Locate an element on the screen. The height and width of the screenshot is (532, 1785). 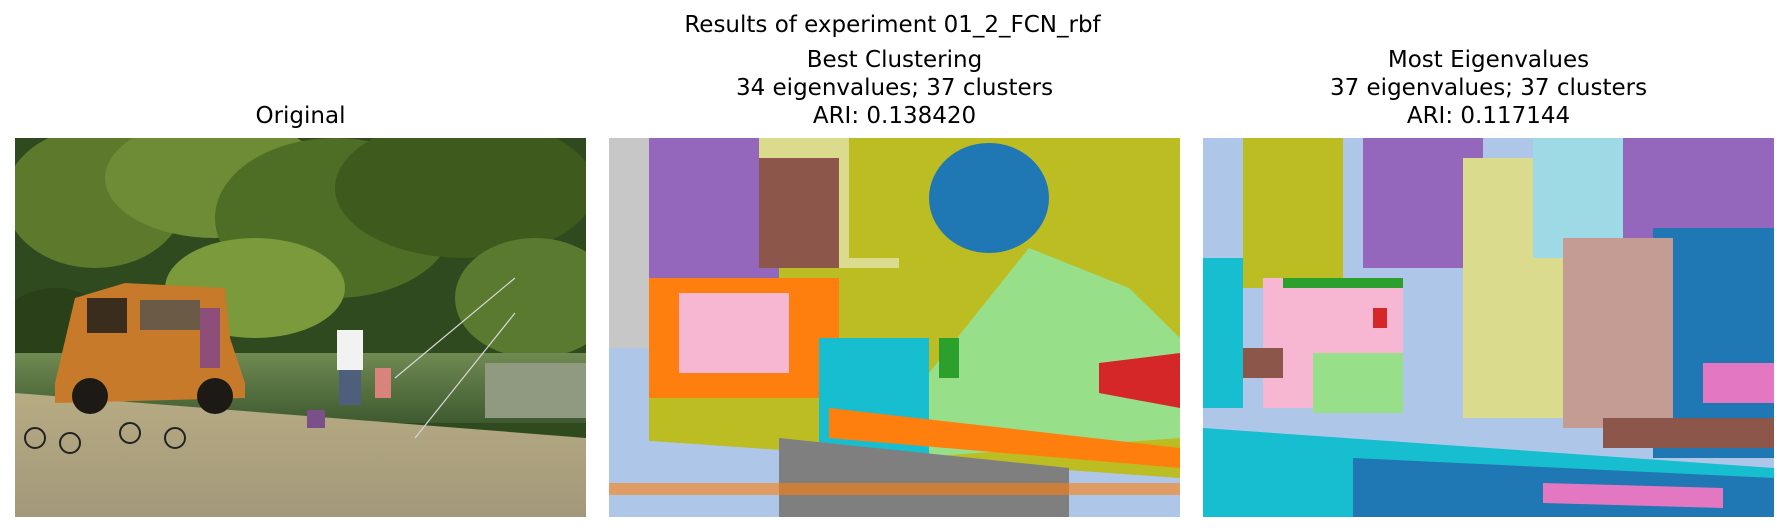
most-eigenvalues-title-line: Most Eigenvalues is located at coordinates (1488, 60).